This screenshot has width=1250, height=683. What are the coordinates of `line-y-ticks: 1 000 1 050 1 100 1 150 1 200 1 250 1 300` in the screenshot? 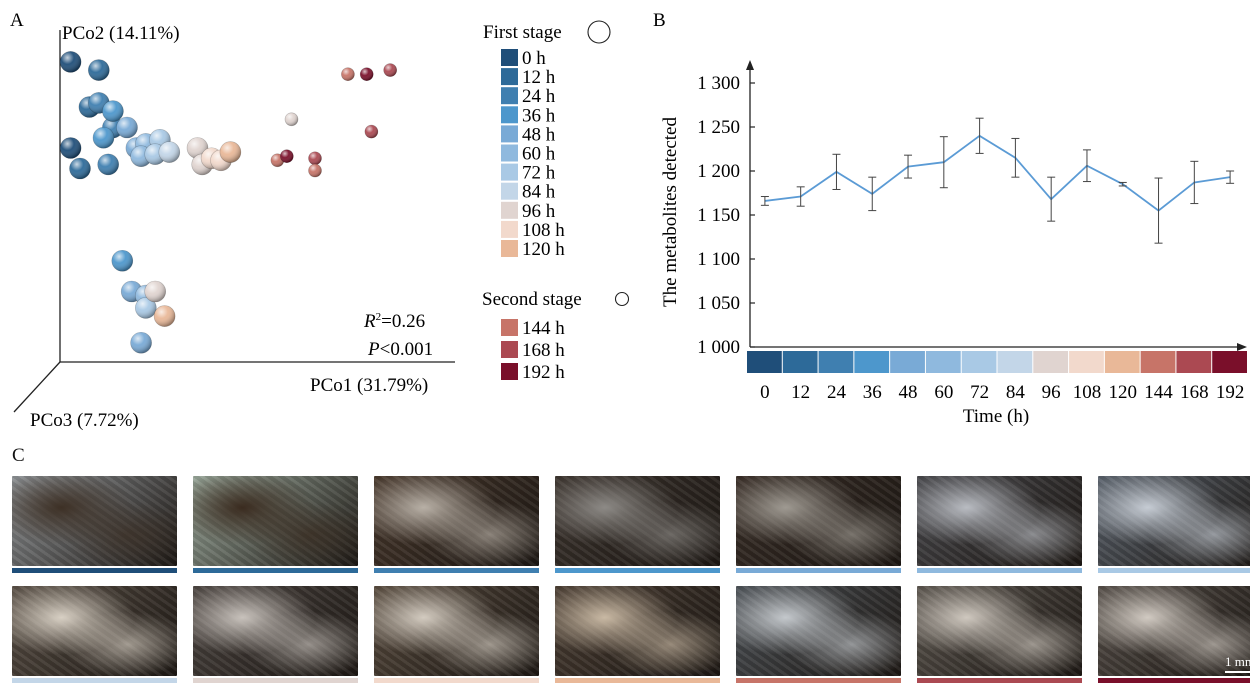 It's located at (726, 215).